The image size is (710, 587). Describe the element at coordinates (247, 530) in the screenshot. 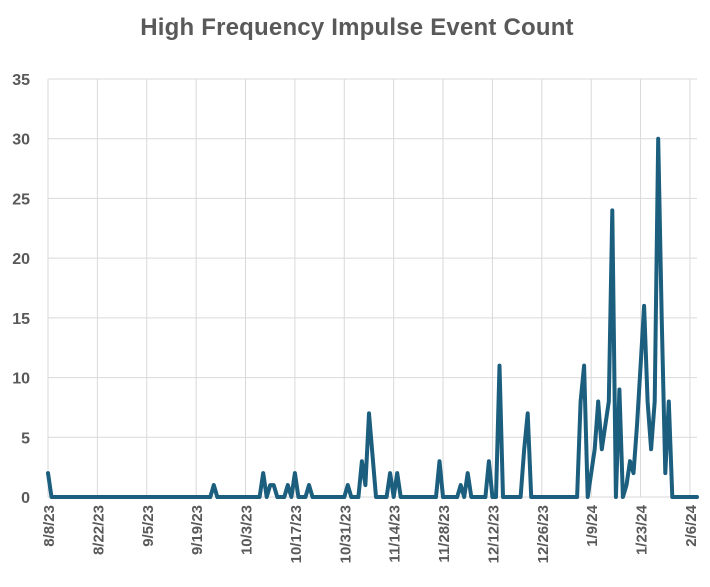

I see `x-tick-label: 10/3/23` at that location.